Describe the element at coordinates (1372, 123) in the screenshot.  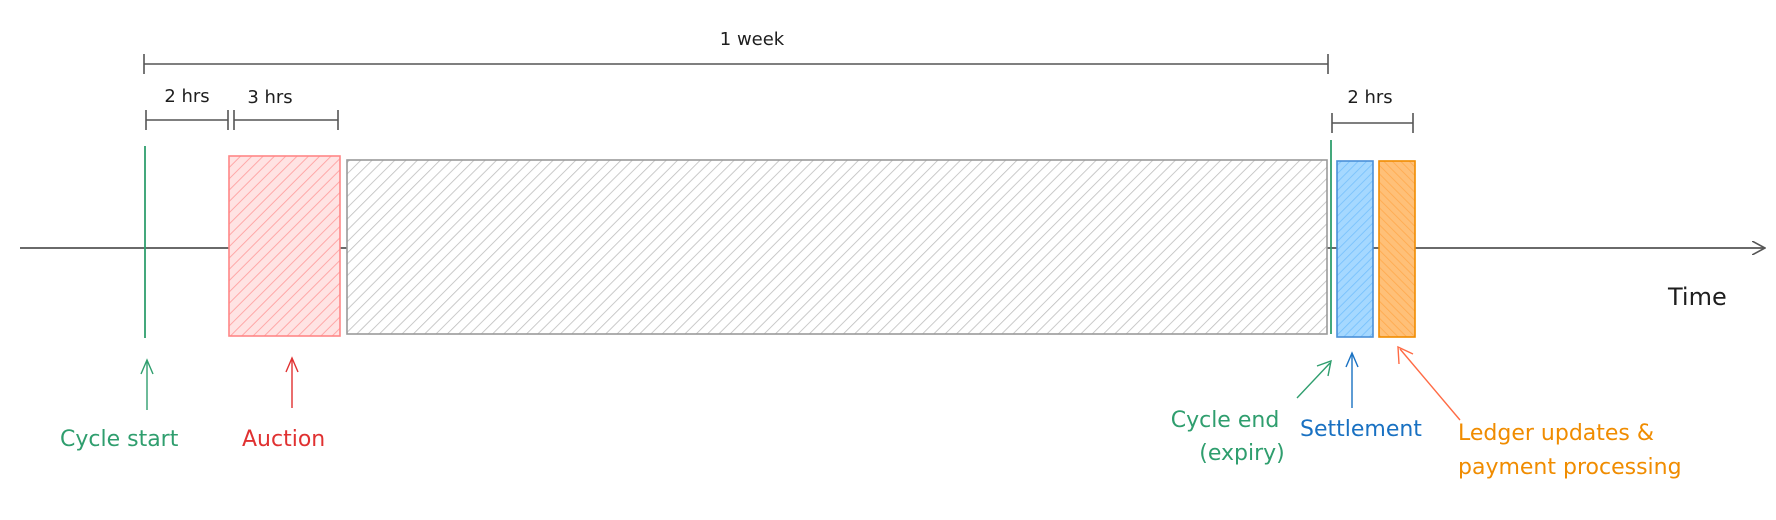
I see `post-expiry-bracket` at that location.